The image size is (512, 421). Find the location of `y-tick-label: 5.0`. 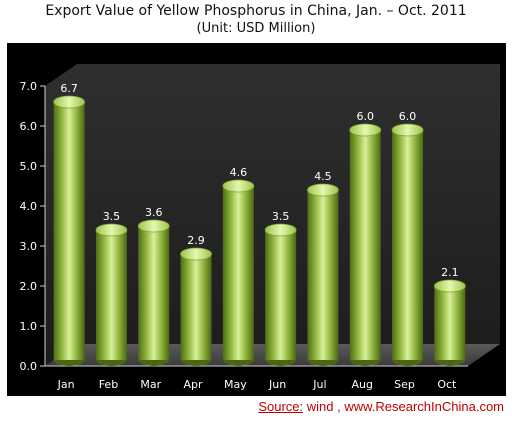

y-tick-label: 5.0 is located at coordinates (29, 166).